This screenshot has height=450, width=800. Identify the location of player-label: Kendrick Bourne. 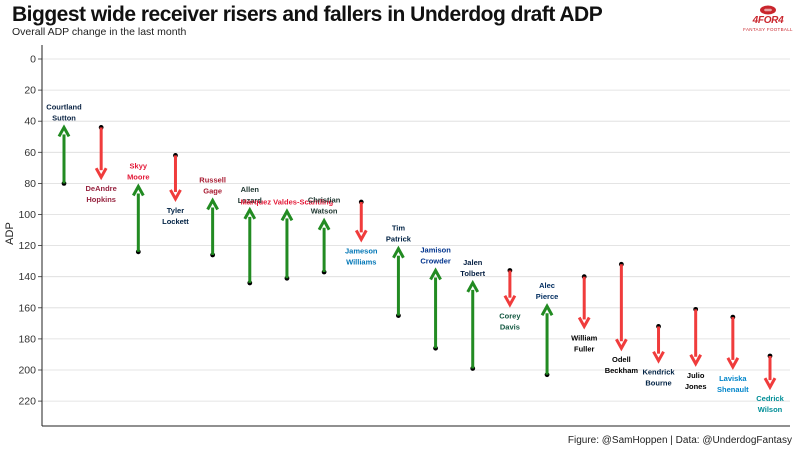
(658, 378).